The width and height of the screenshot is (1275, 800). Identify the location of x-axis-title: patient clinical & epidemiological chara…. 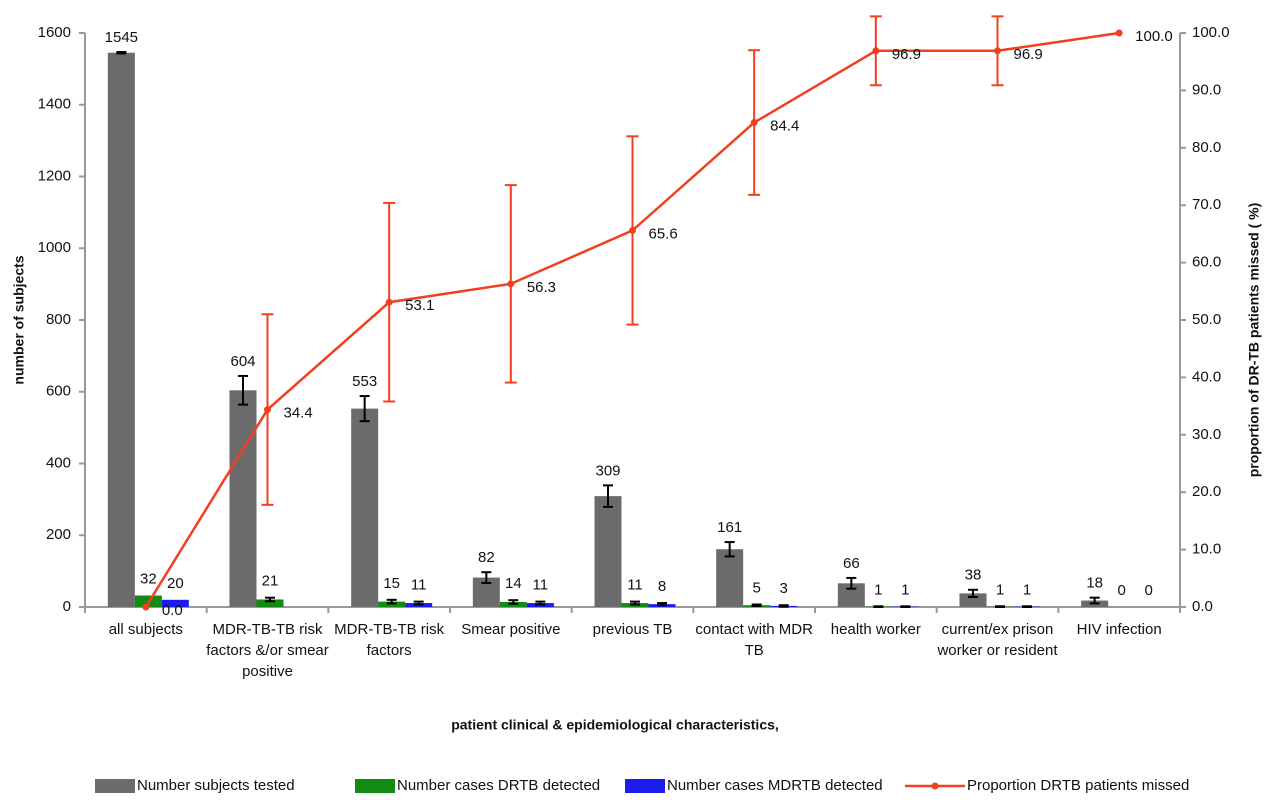
(615, 725).